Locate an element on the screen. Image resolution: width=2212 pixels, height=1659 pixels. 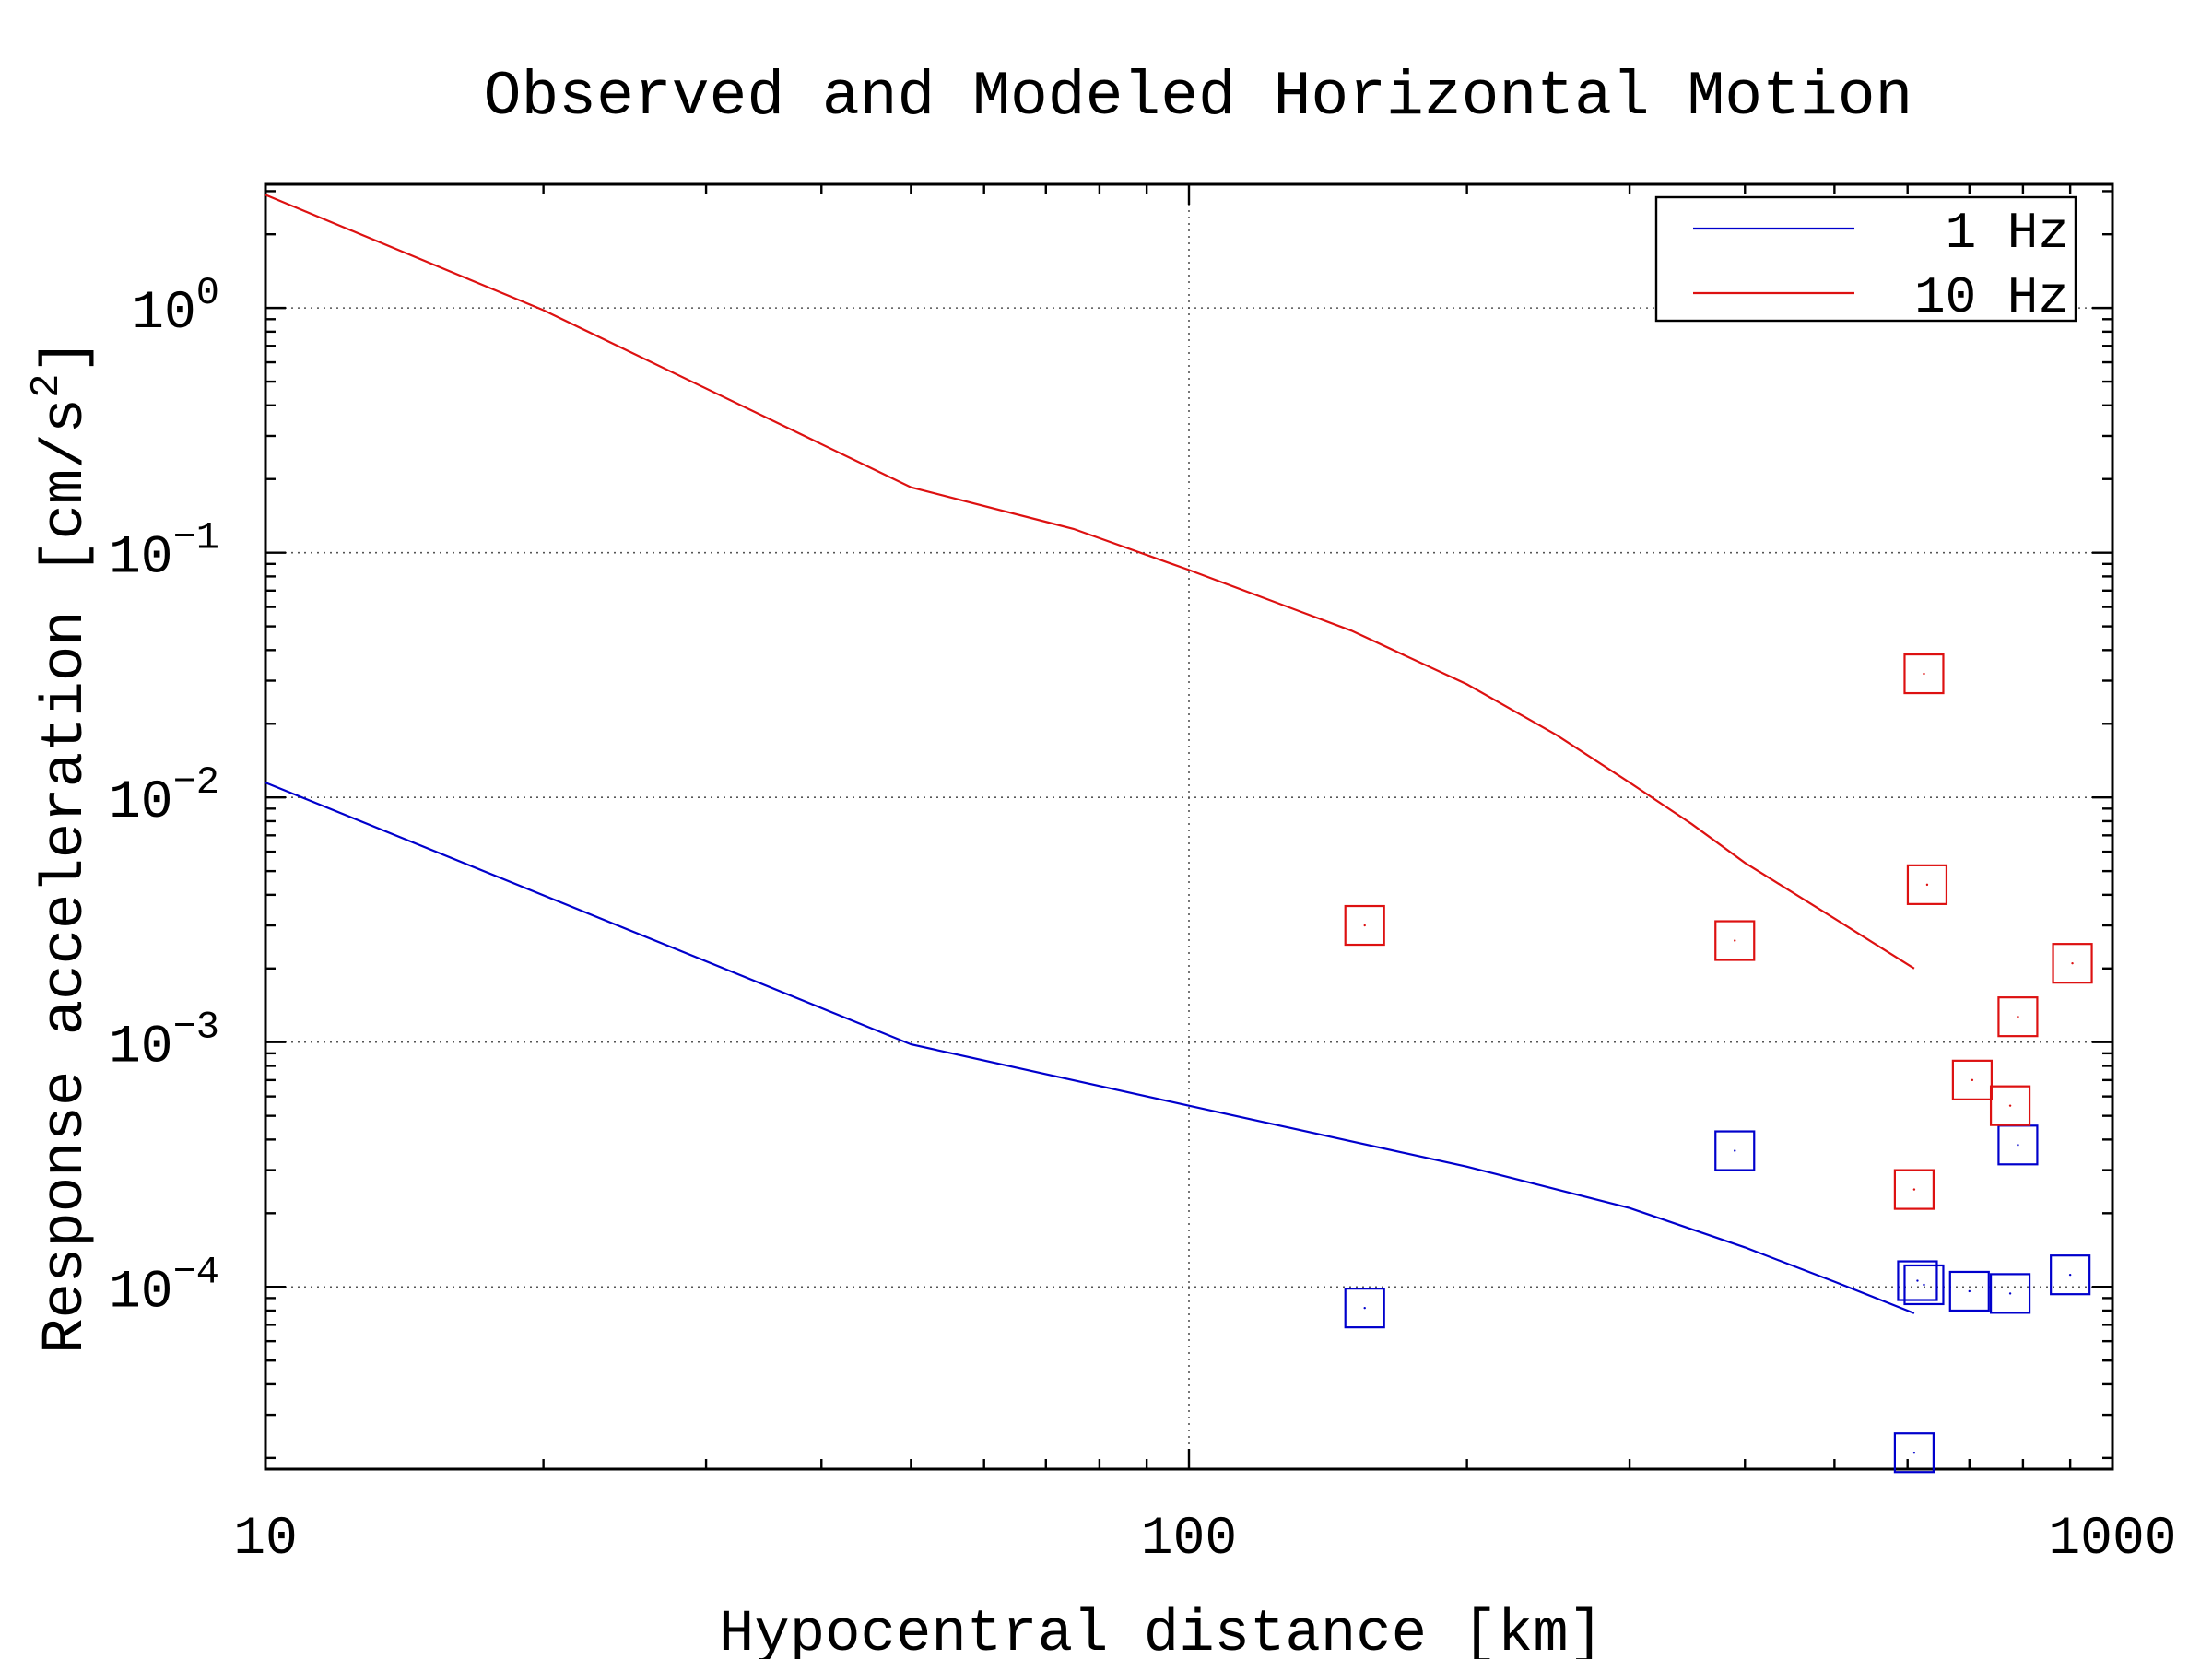
y-axis-label-superscript: 2 is located at coordinates (47, 386).